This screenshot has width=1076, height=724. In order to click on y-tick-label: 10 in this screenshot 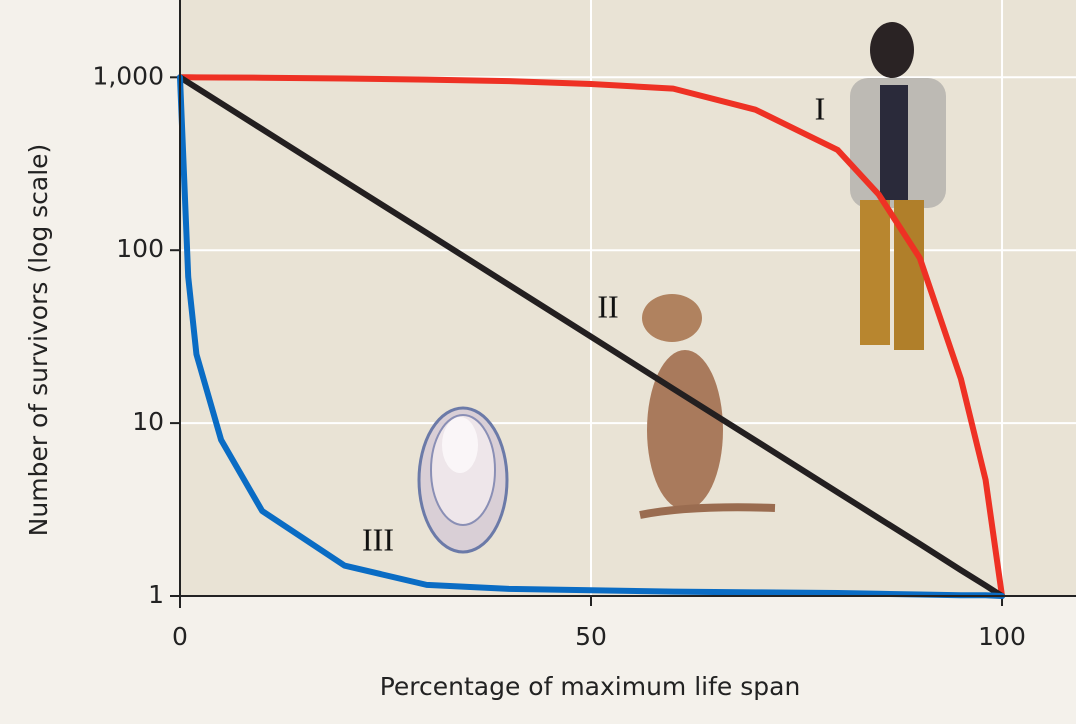, I will do `click(148, 421)`.